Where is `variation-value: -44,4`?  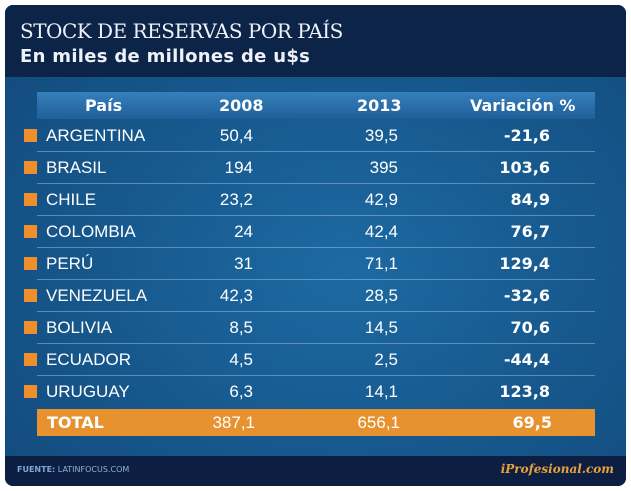
variation-value: -44,4 is located at coordinates (526, 359).